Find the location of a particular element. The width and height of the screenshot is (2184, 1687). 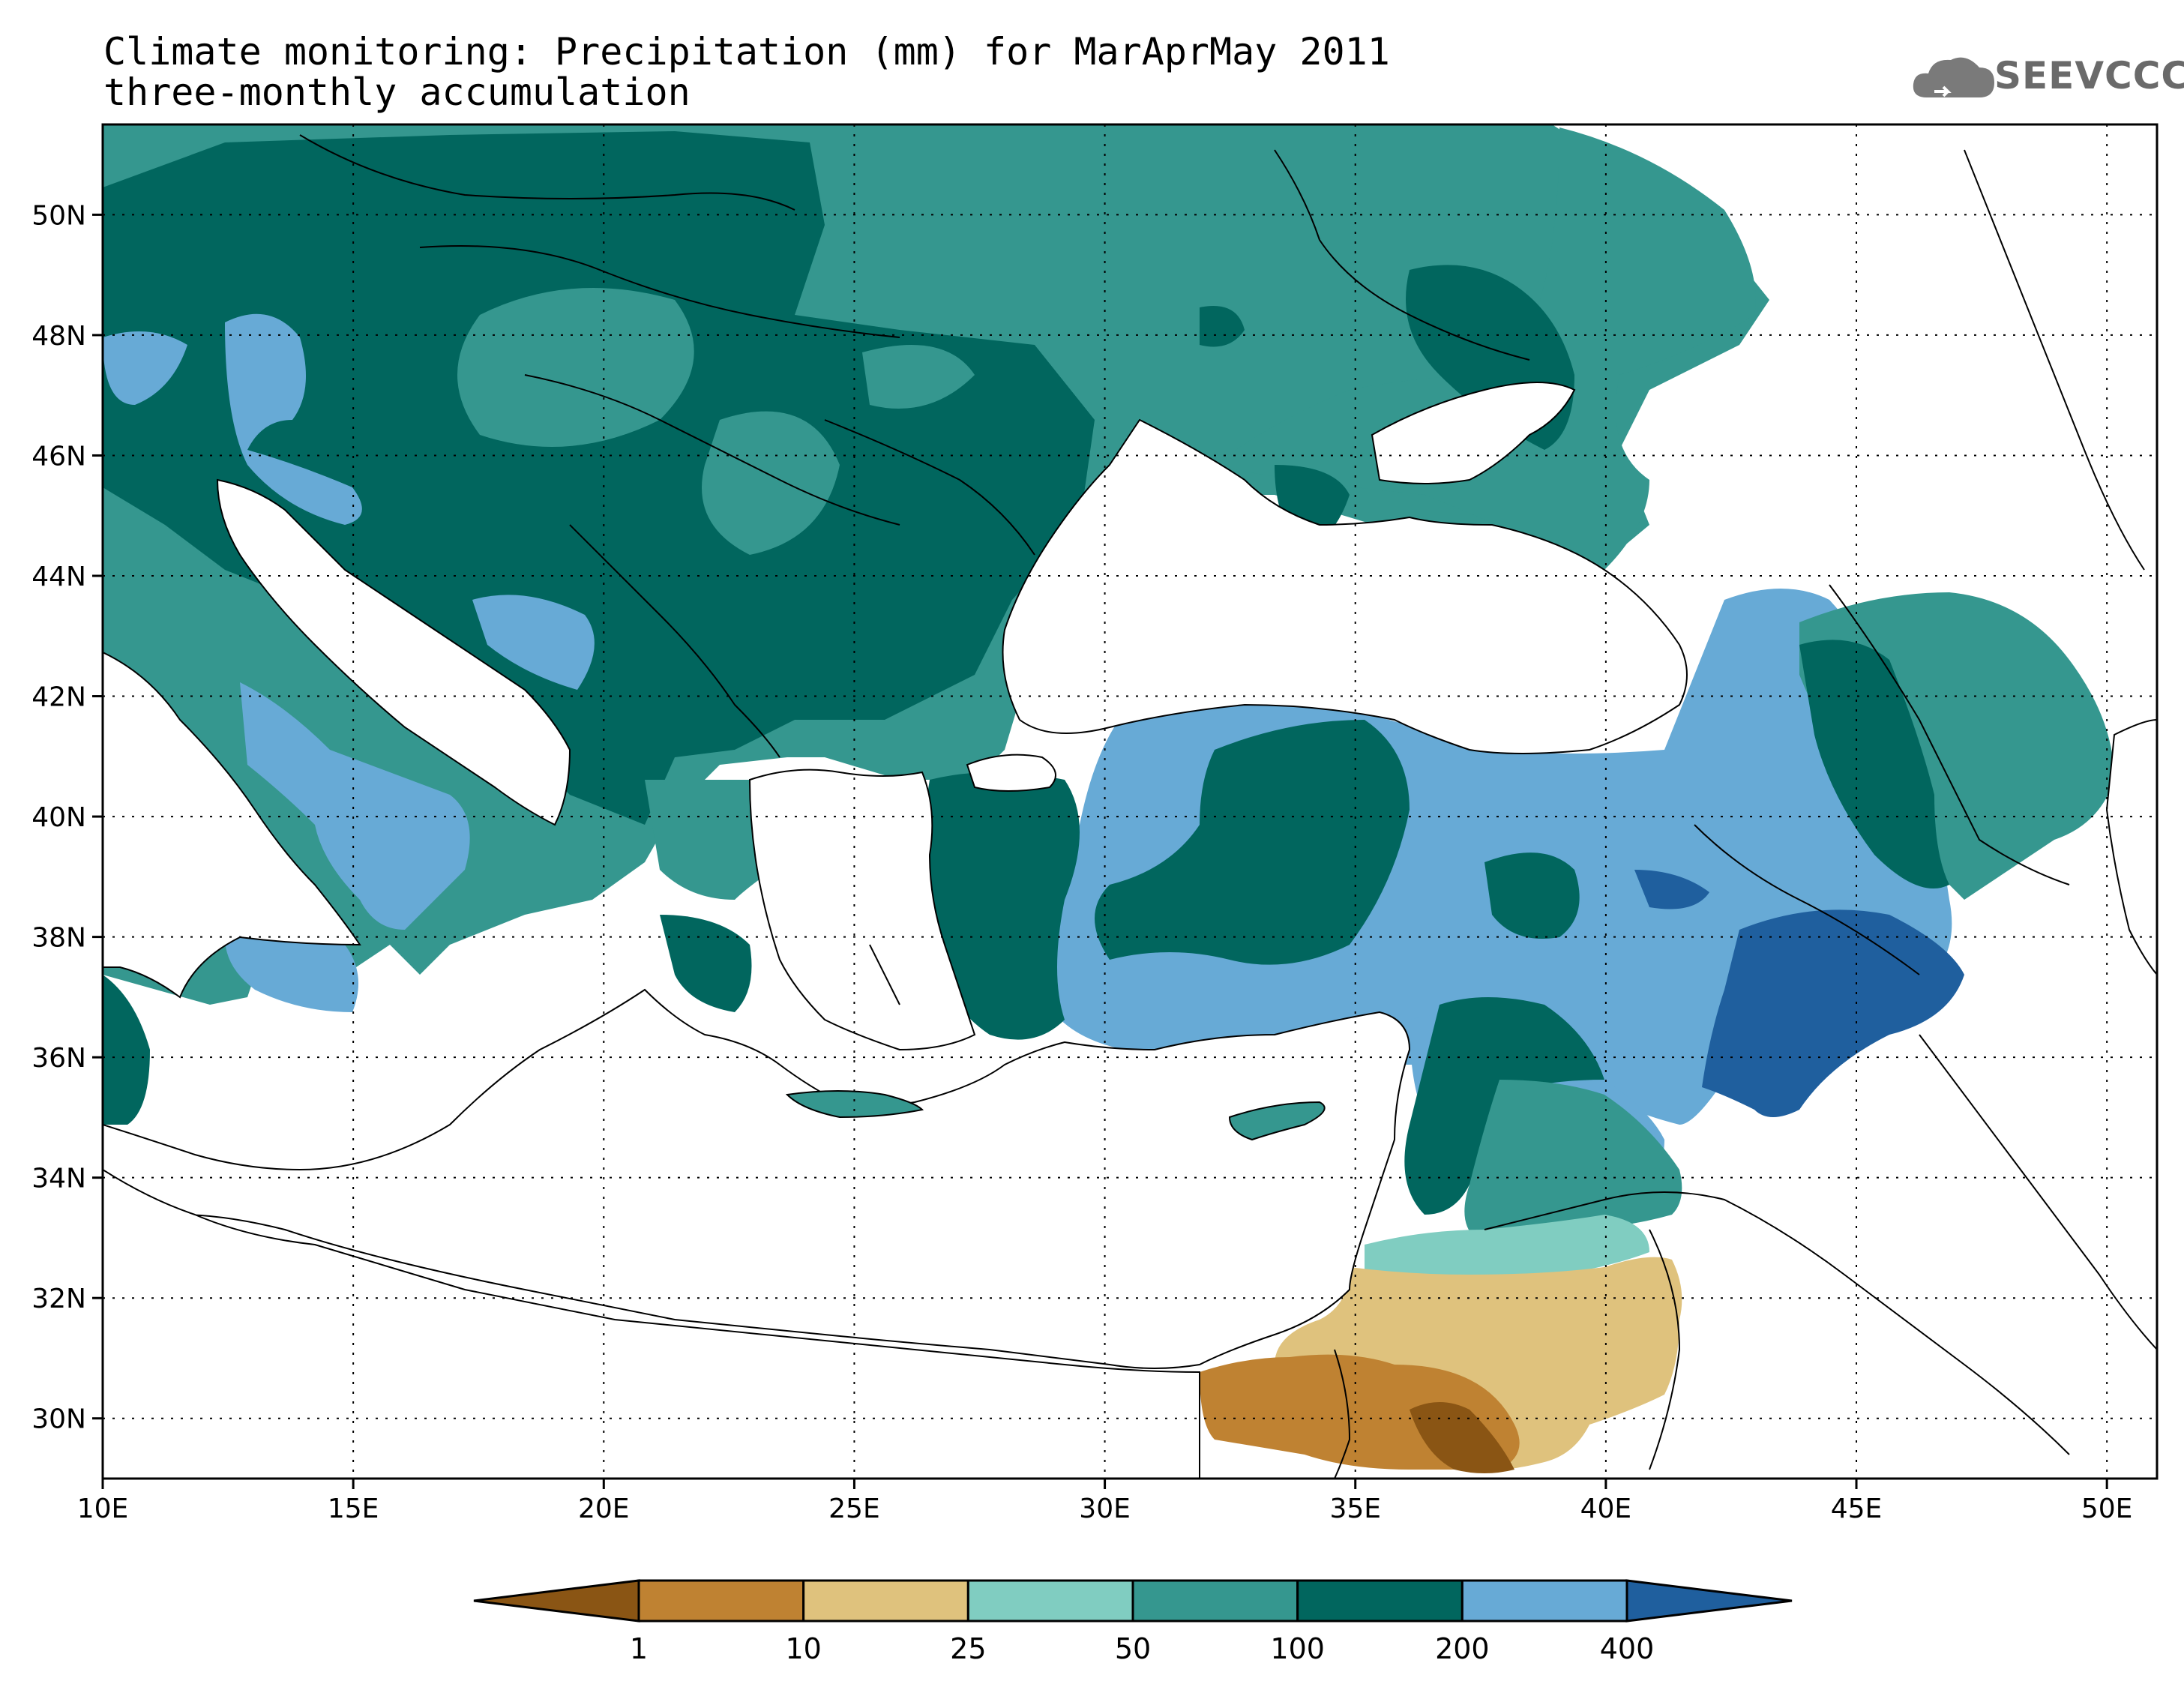

x-tick-label: 10E is located at coordinates (103, 1509).